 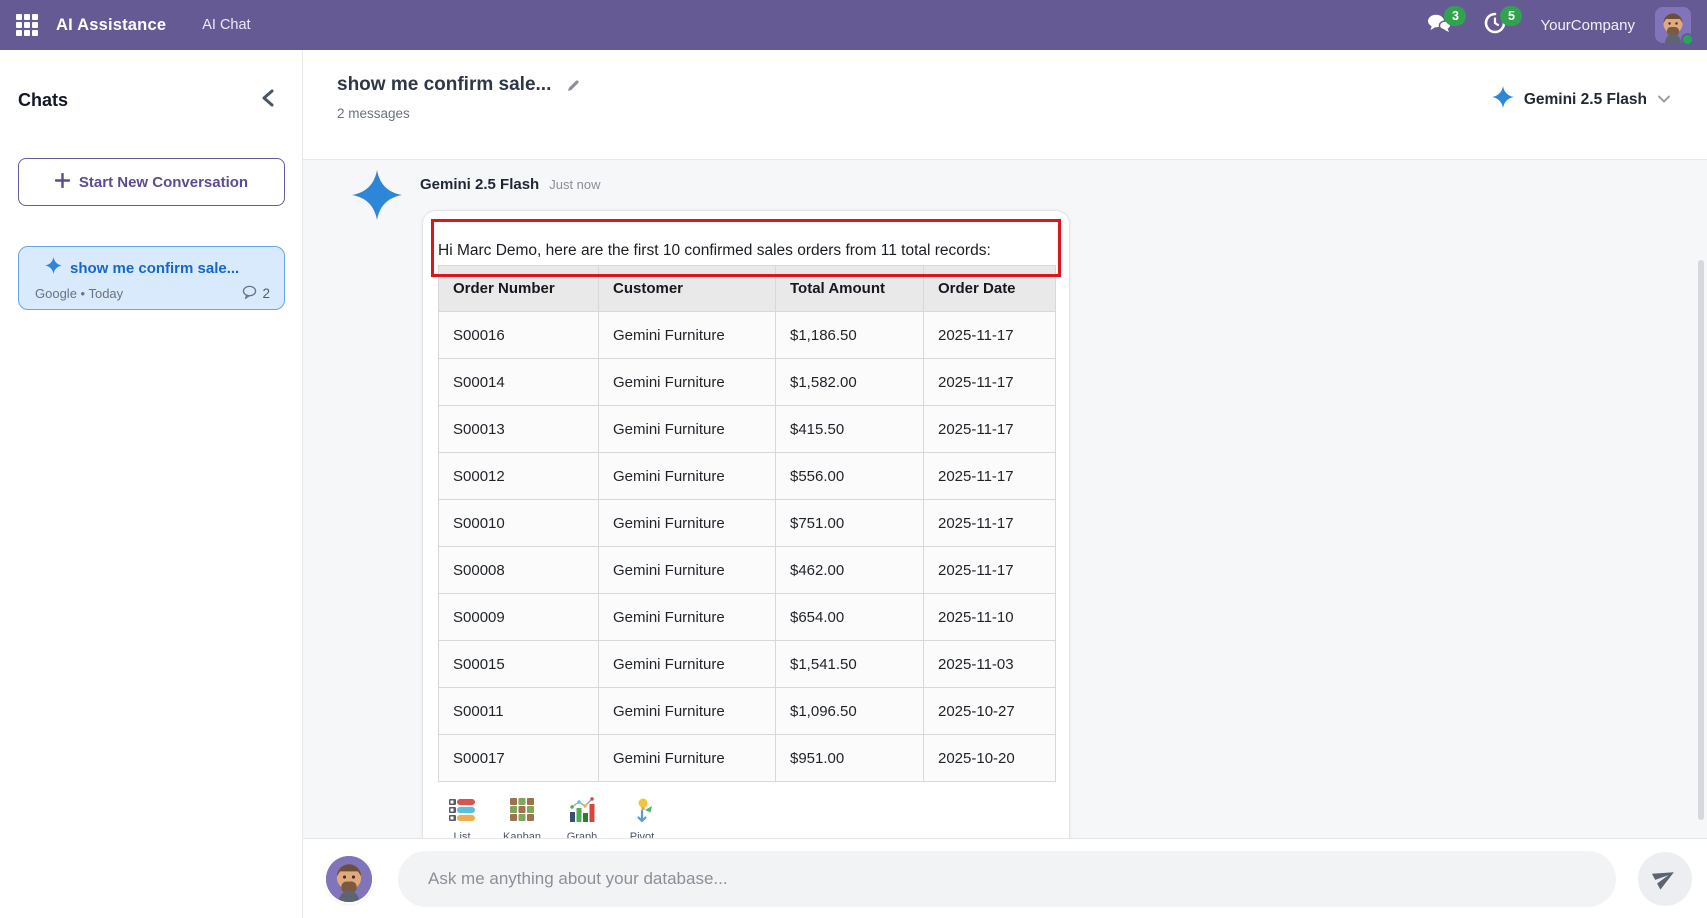 I want to click on sidebar-title: Chats, so click(x=43, y=99).